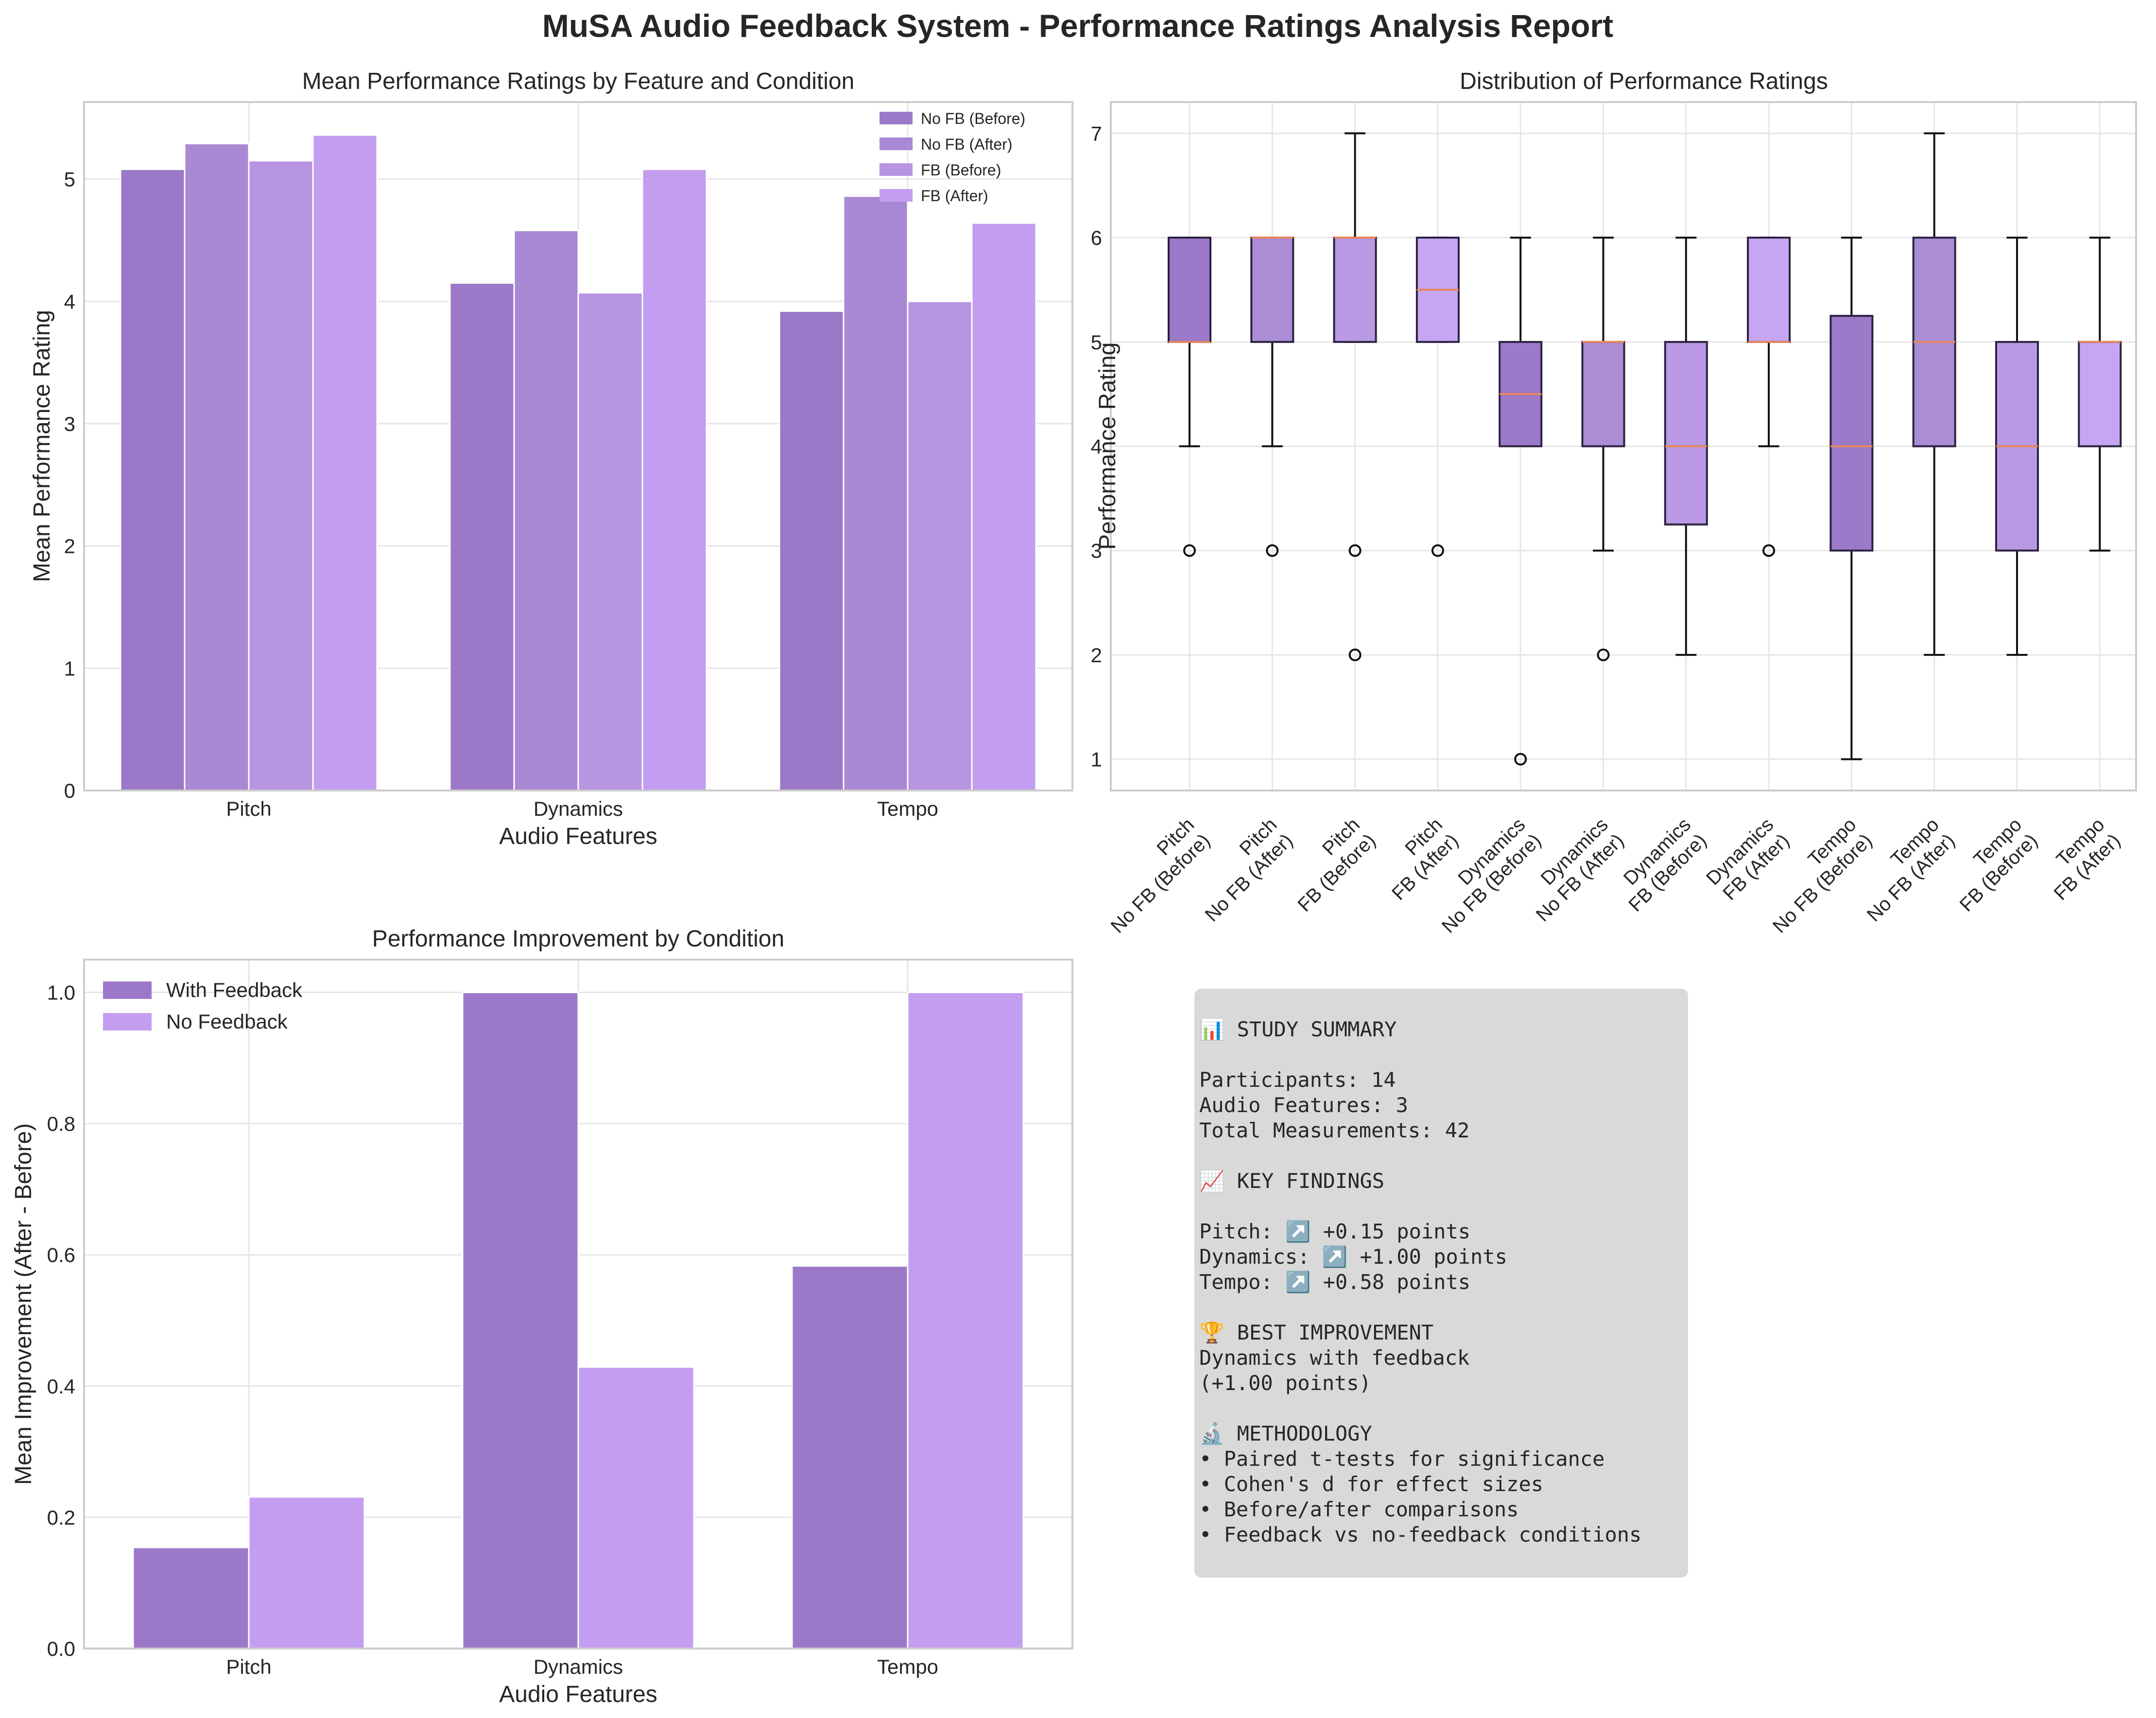 The width and height of the screenshot is (2156, 1718). I want to click on mean-ratings-xticks: Pitch Dynamics Tempo, so click(582, 808).